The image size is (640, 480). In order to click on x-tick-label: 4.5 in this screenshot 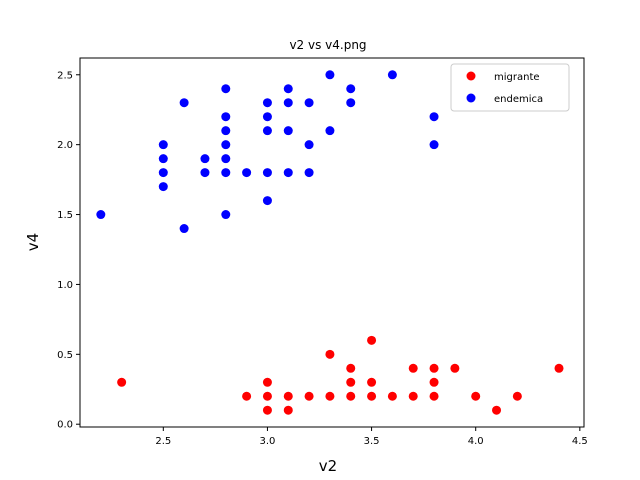, I will do `click(580, 441)`.